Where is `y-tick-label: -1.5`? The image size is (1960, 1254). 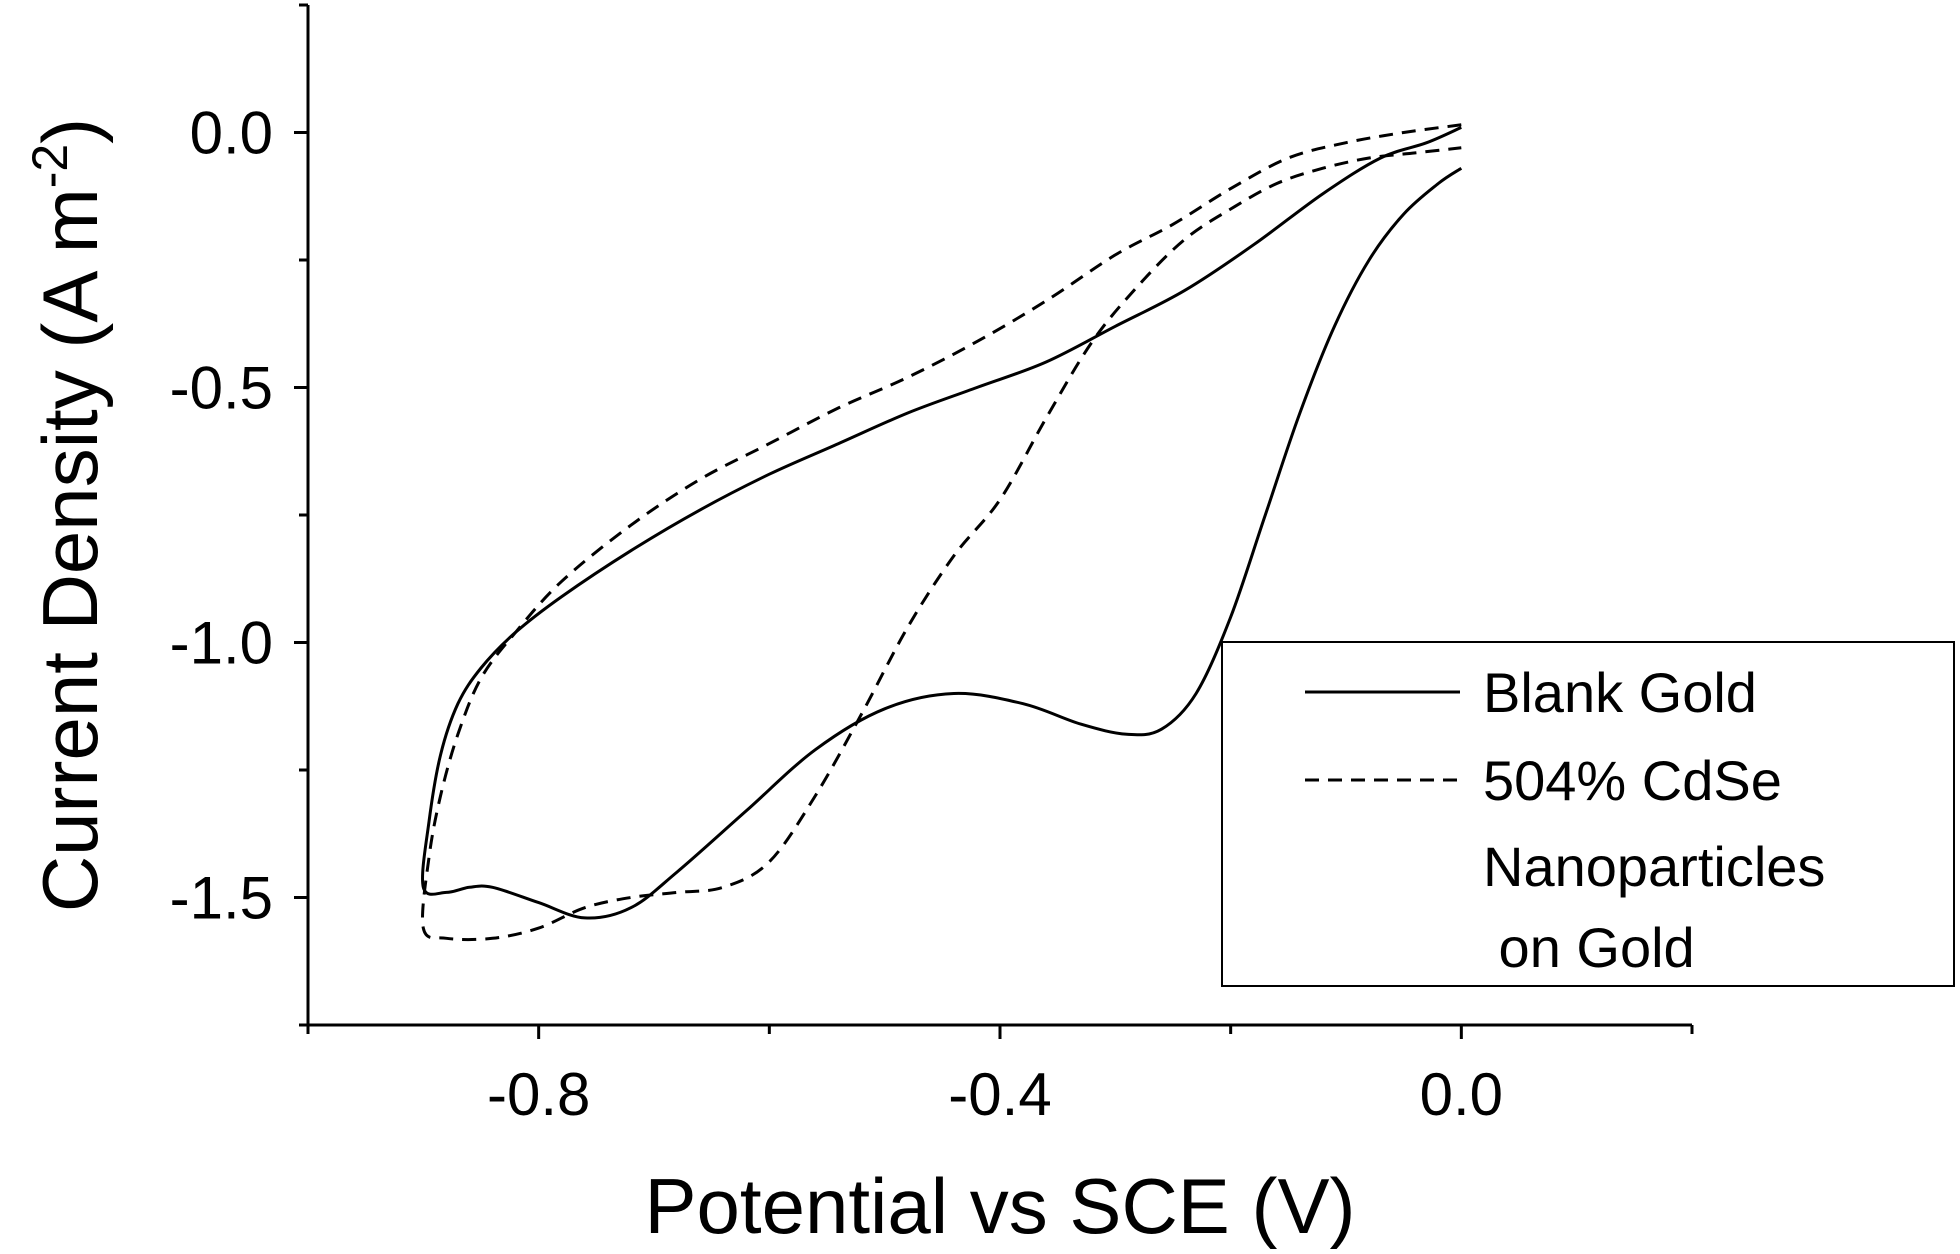 y-tick-label: -1.5 is located at coordinates (221, 898).